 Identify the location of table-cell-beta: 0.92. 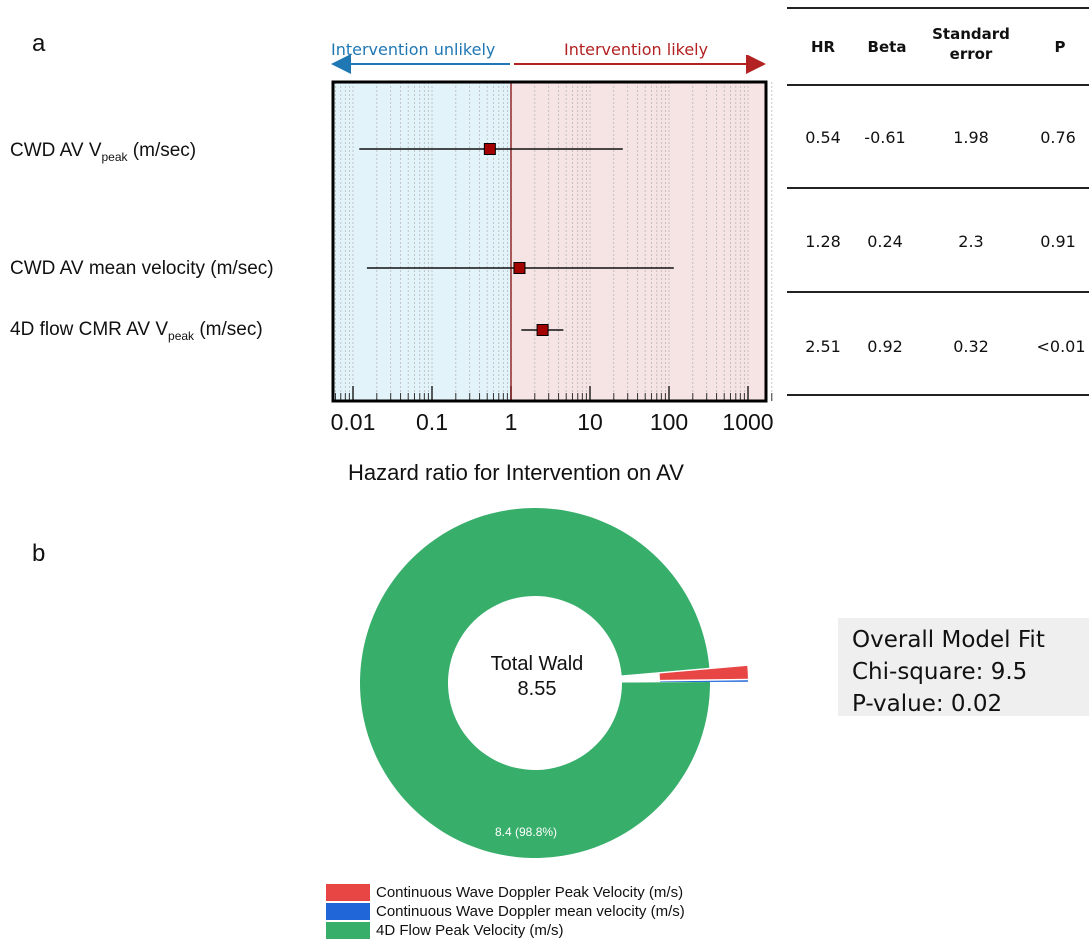
(885, 346).